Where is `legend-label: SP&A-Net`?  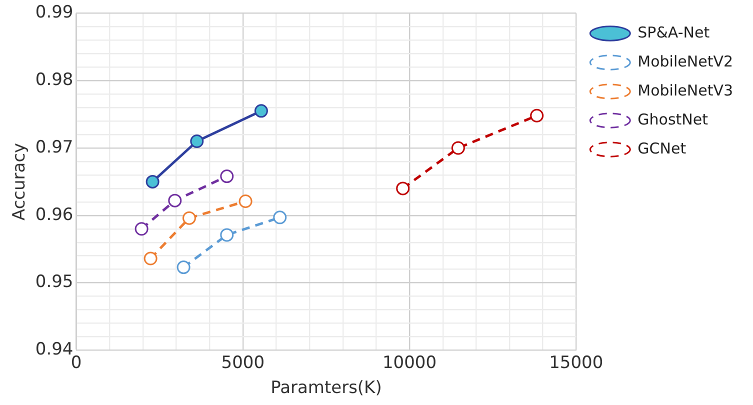
legend-label: SP&A-Net is located at coordinates (674, 32).